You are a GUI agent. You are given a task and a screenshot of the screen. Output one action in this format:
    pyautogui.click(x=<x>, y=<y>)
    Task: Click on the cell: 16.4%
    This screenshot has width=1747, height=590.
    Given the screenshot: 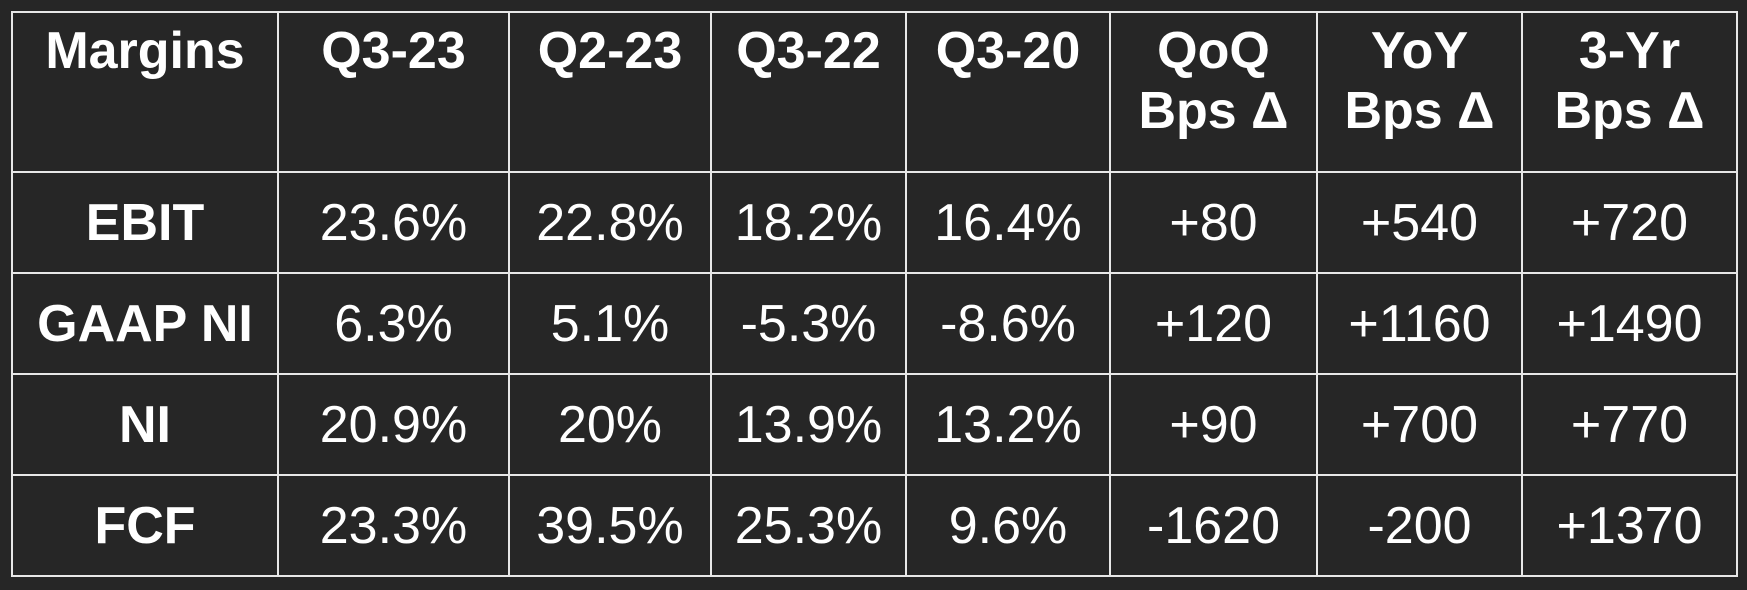 What is the action you would take?
    pyautogui.click(x=1008, y=222)
    